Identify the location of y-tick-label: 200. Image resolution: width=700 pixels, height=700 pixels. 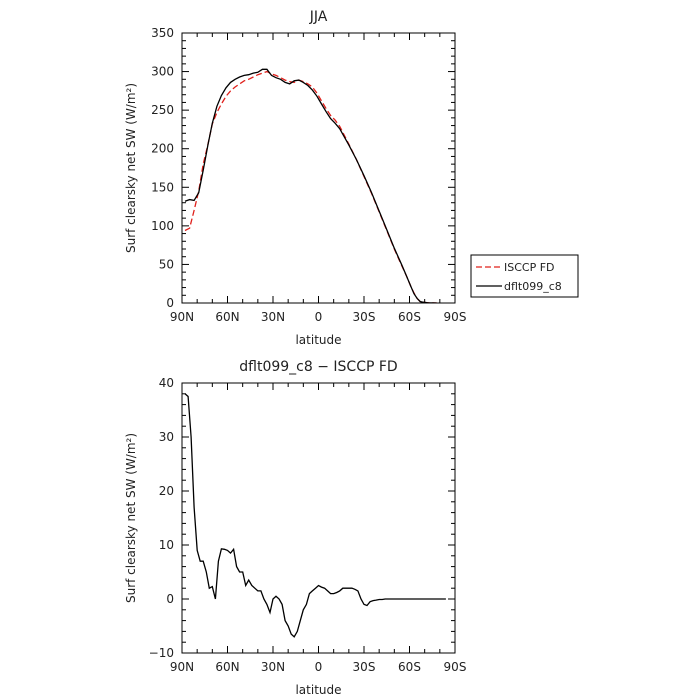
(162, 149).